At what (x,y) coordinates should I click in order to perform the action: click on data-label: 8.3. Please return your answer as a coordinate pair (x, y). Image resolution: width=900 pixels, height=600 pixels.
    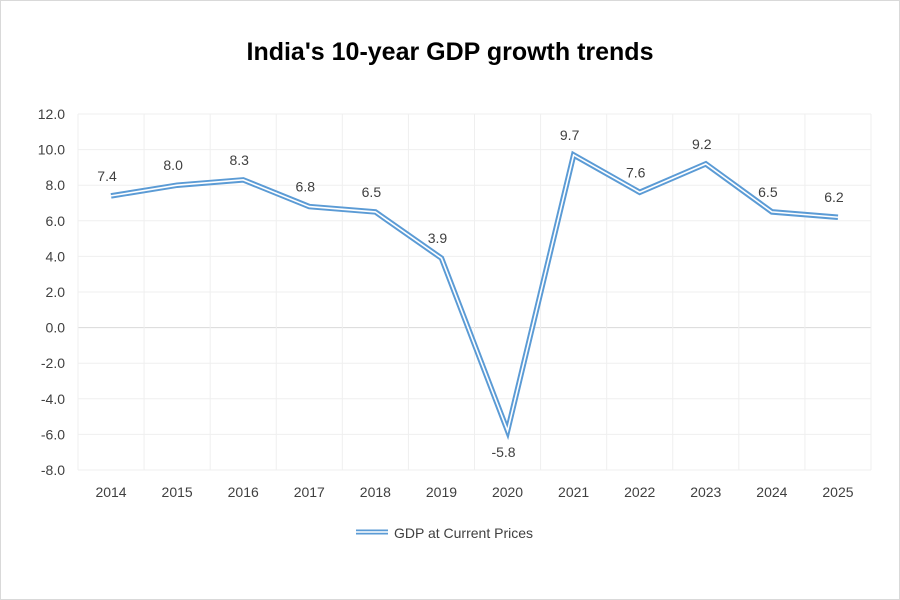
    Looking at the image, I should click on (239, 160).